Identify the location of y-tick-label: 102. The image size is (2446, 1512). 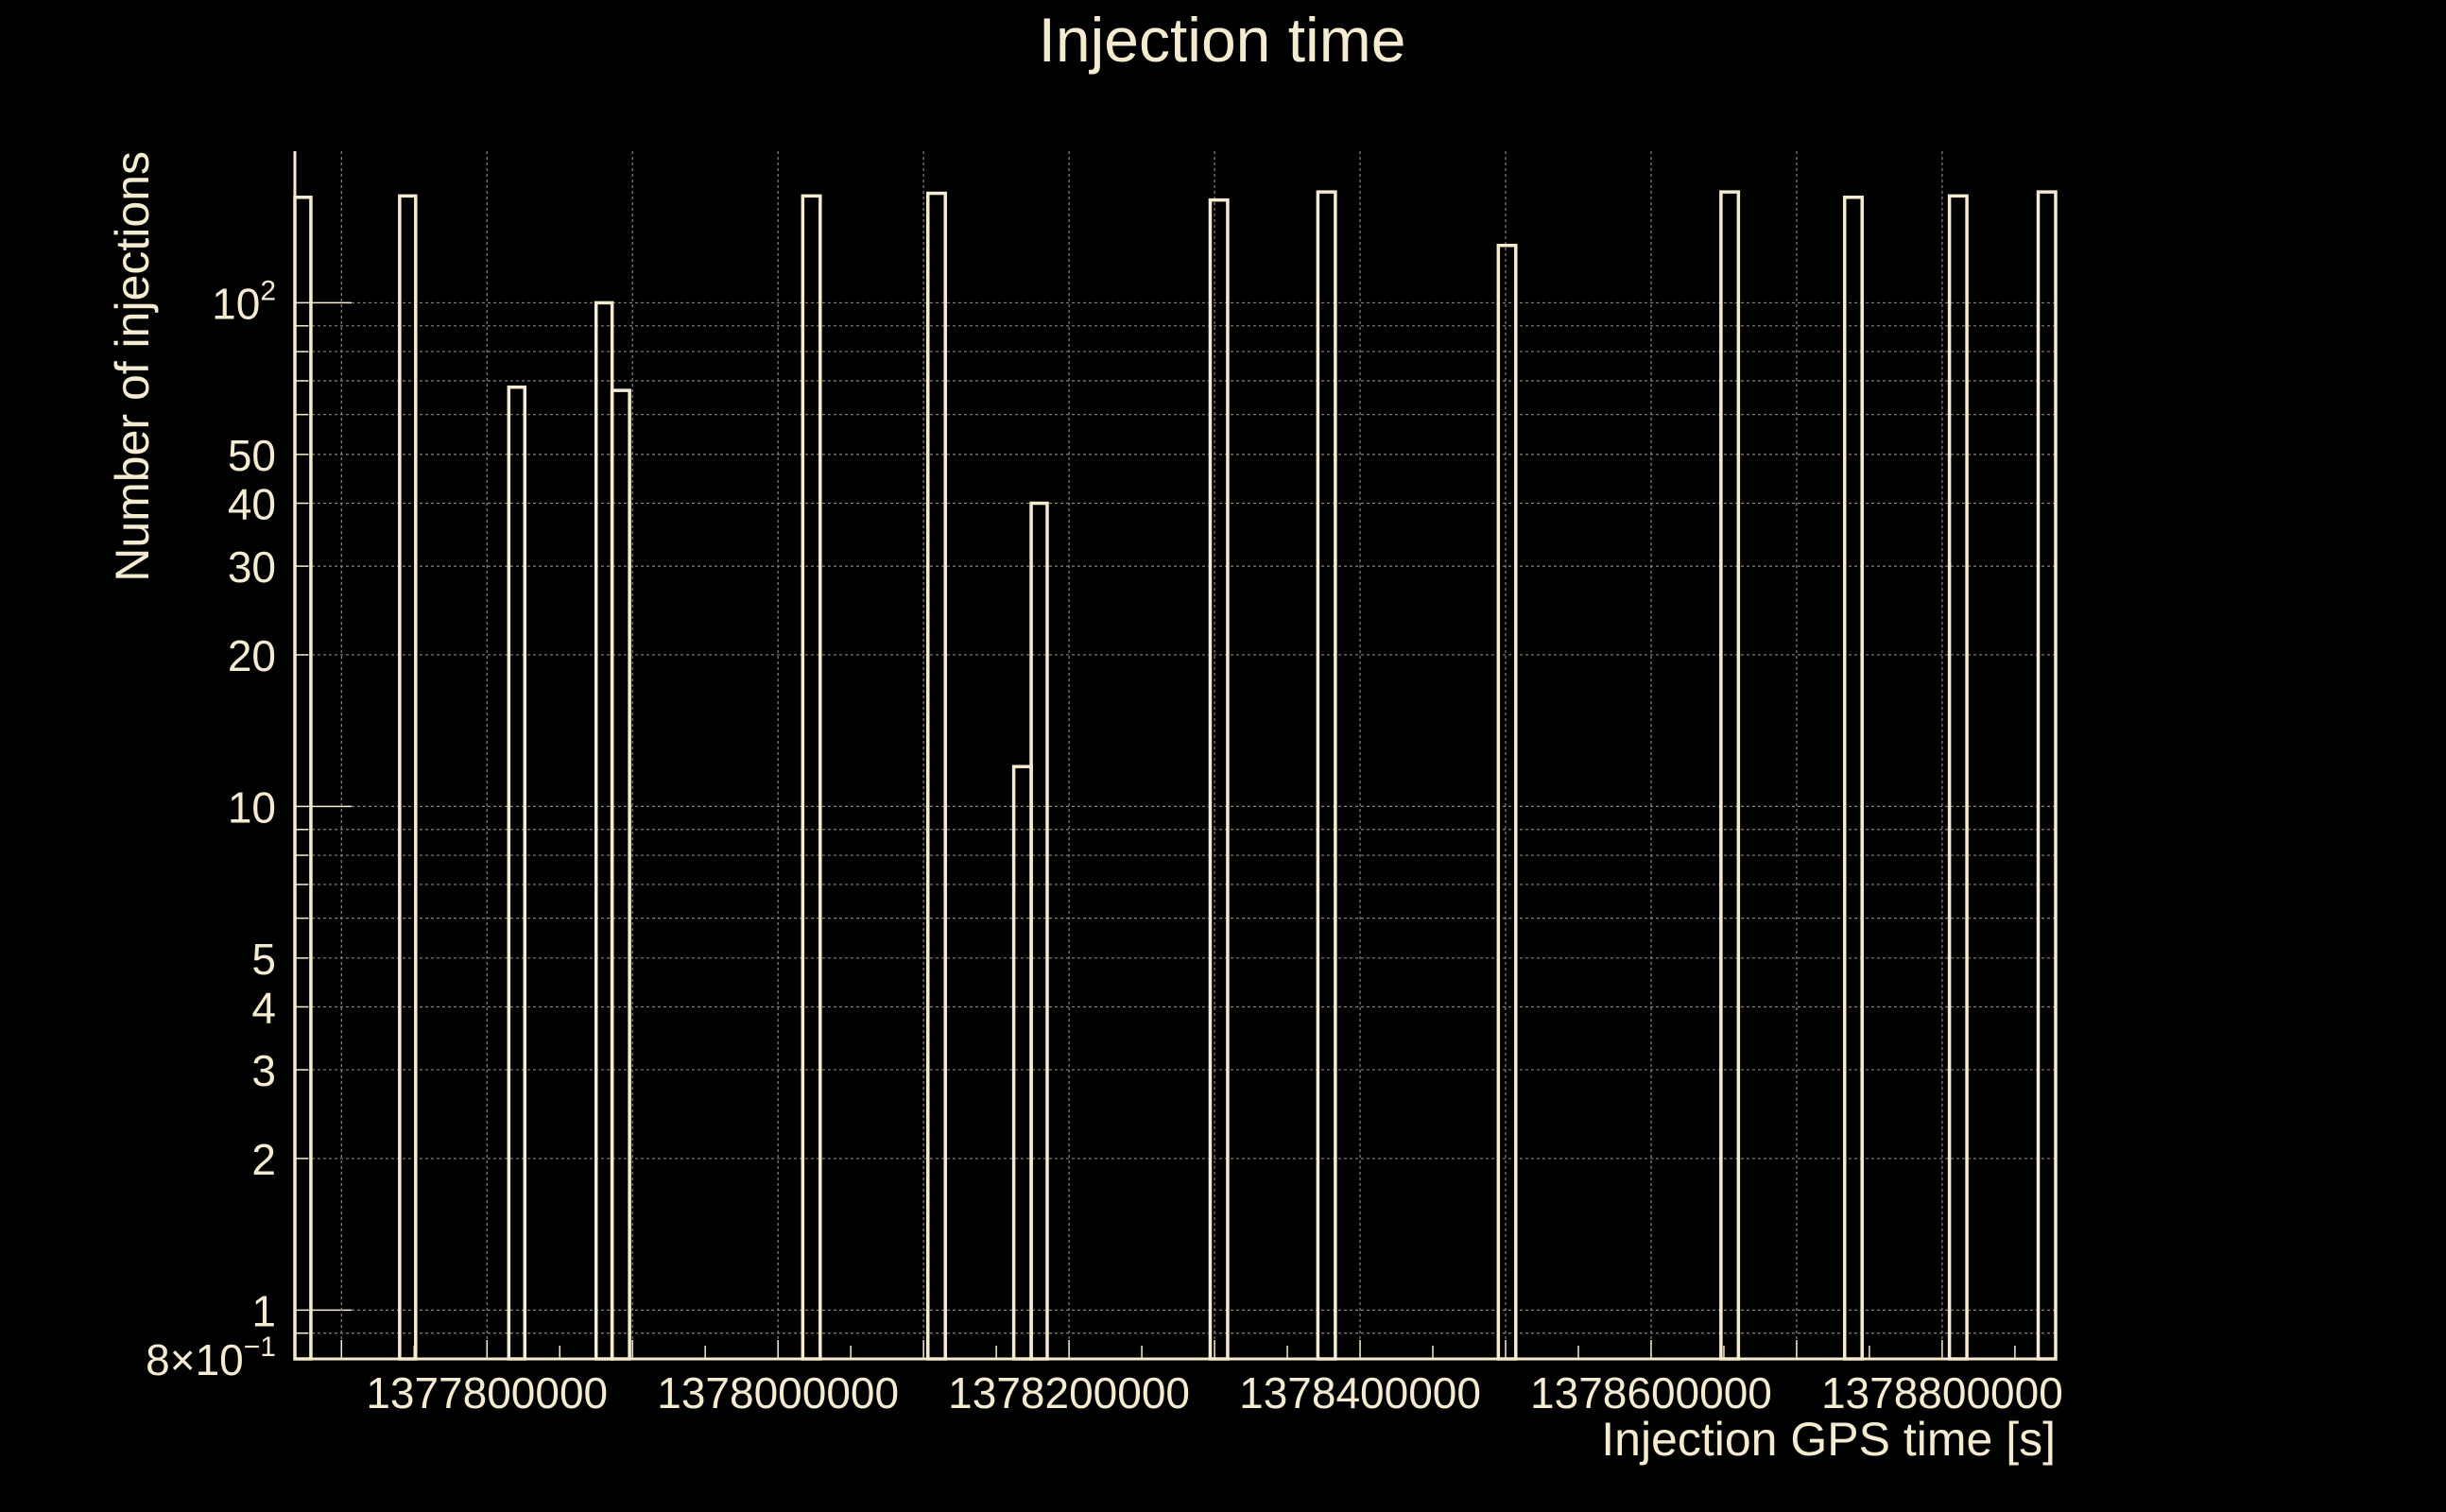
(244, 301).